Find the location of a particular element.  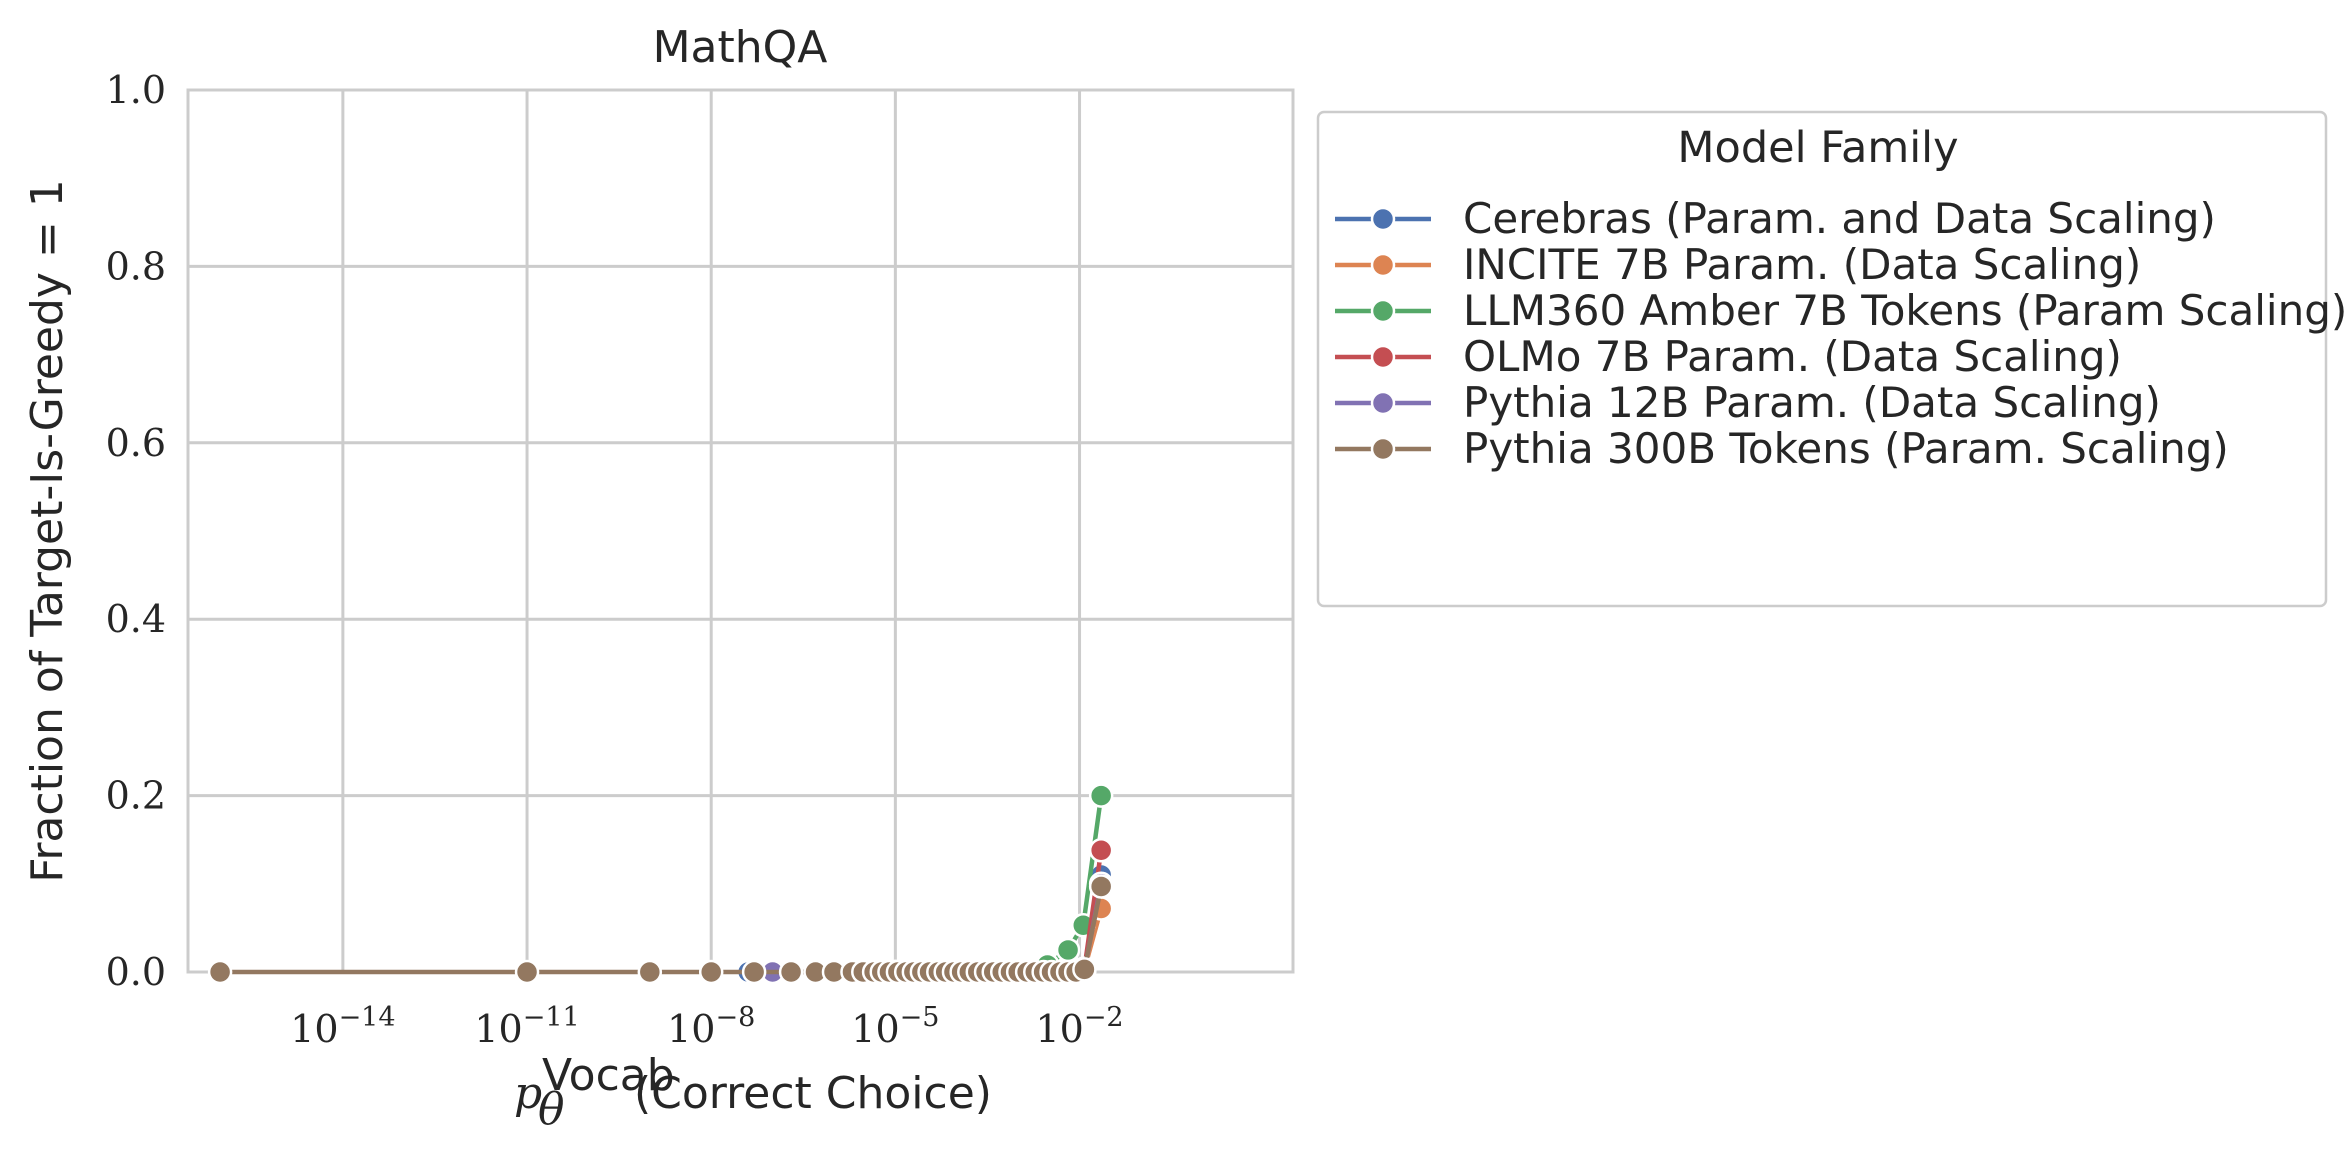

y-tick-label: 0.2 is located at coordinates (136, 796).